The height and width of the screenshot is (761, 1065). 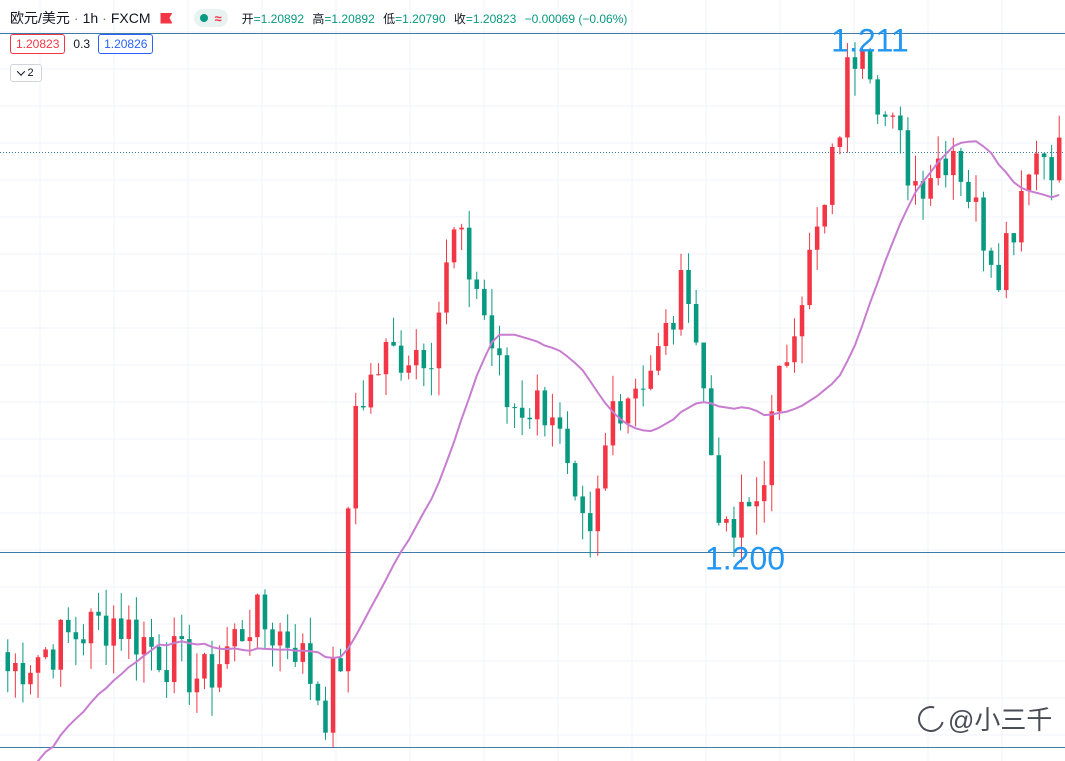 I want to click on level-annotations: 1.211 1.200, so click(x=807, y=299).